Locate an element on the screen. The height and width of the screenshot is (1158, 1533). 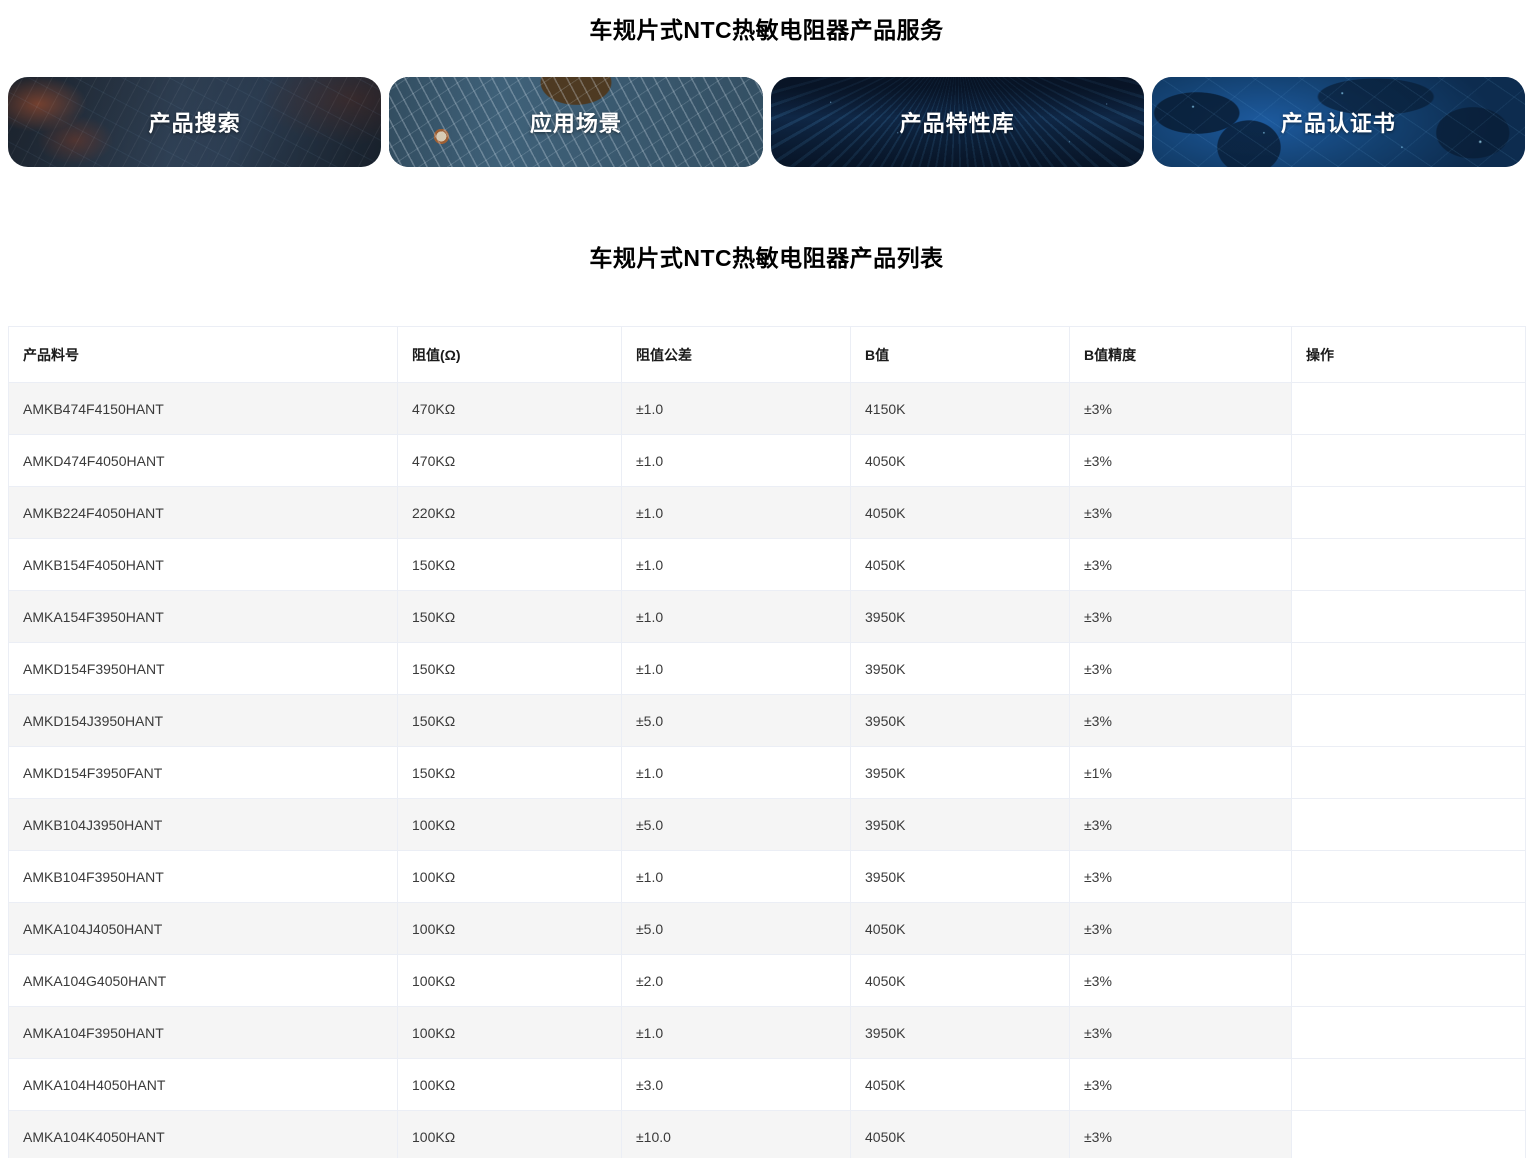
table-row: AMKA104G4050HANT 100KΩ ±2.0 4050K ±3% is located at coordinates (767, 981).